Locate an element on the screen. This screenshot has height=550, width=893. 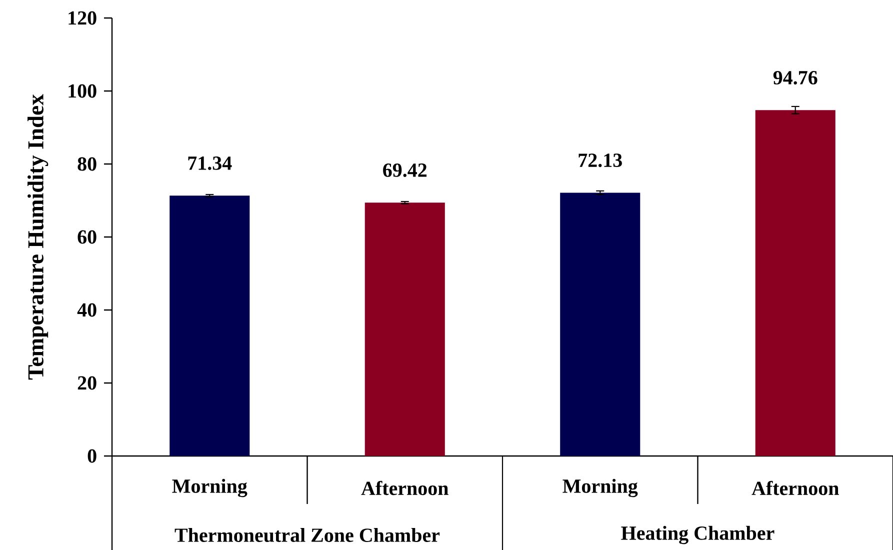
y-tick-label: 80 is located at coordinates (87, 164).